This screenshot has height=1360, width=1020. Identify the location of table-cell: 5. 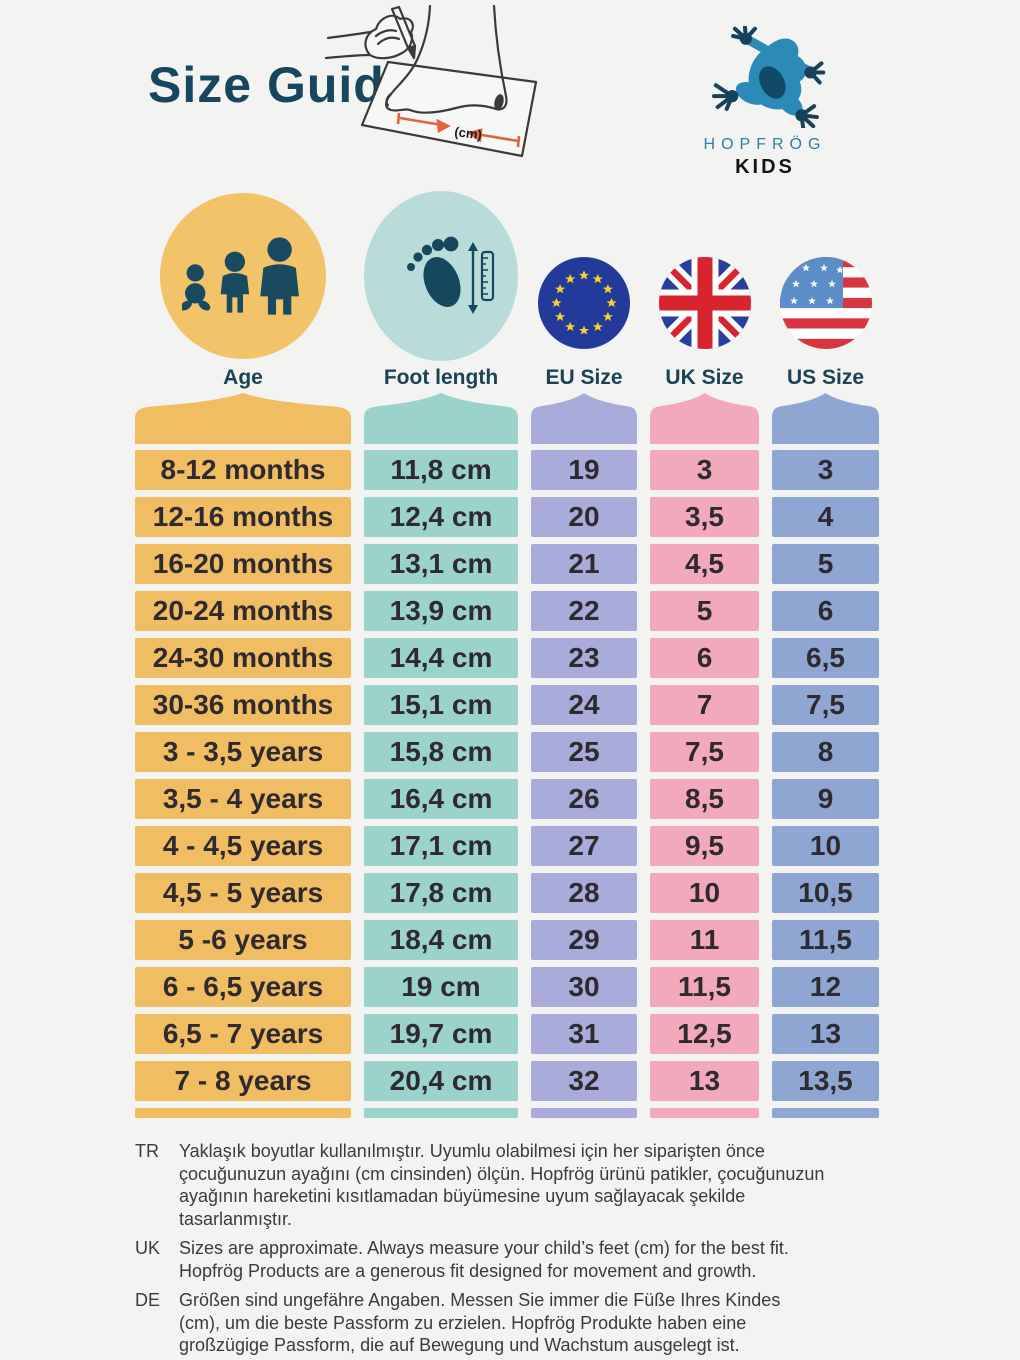
(825, 564).